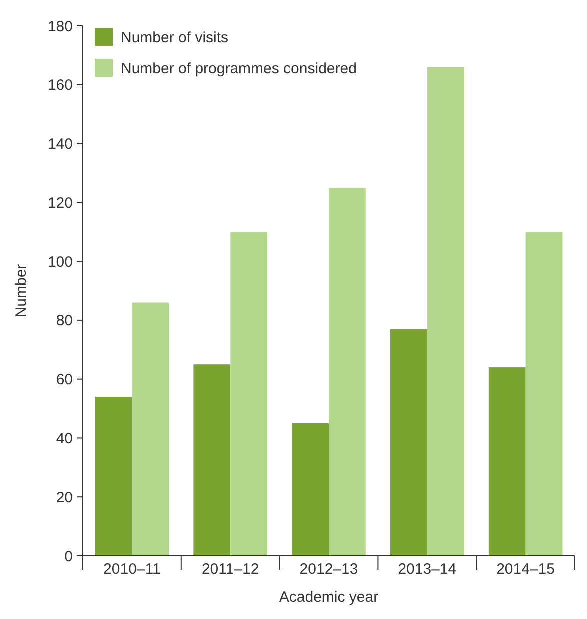  Describe the element at coordinates (60, 145) in the screenshot. I see `y-tick-label: 140` at that location.